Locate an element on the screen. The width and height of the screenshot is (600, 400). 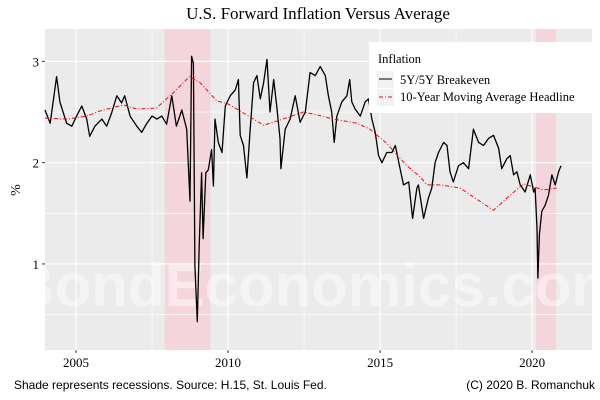
y-tick-label: 3 is located at coordinates (36, 61).